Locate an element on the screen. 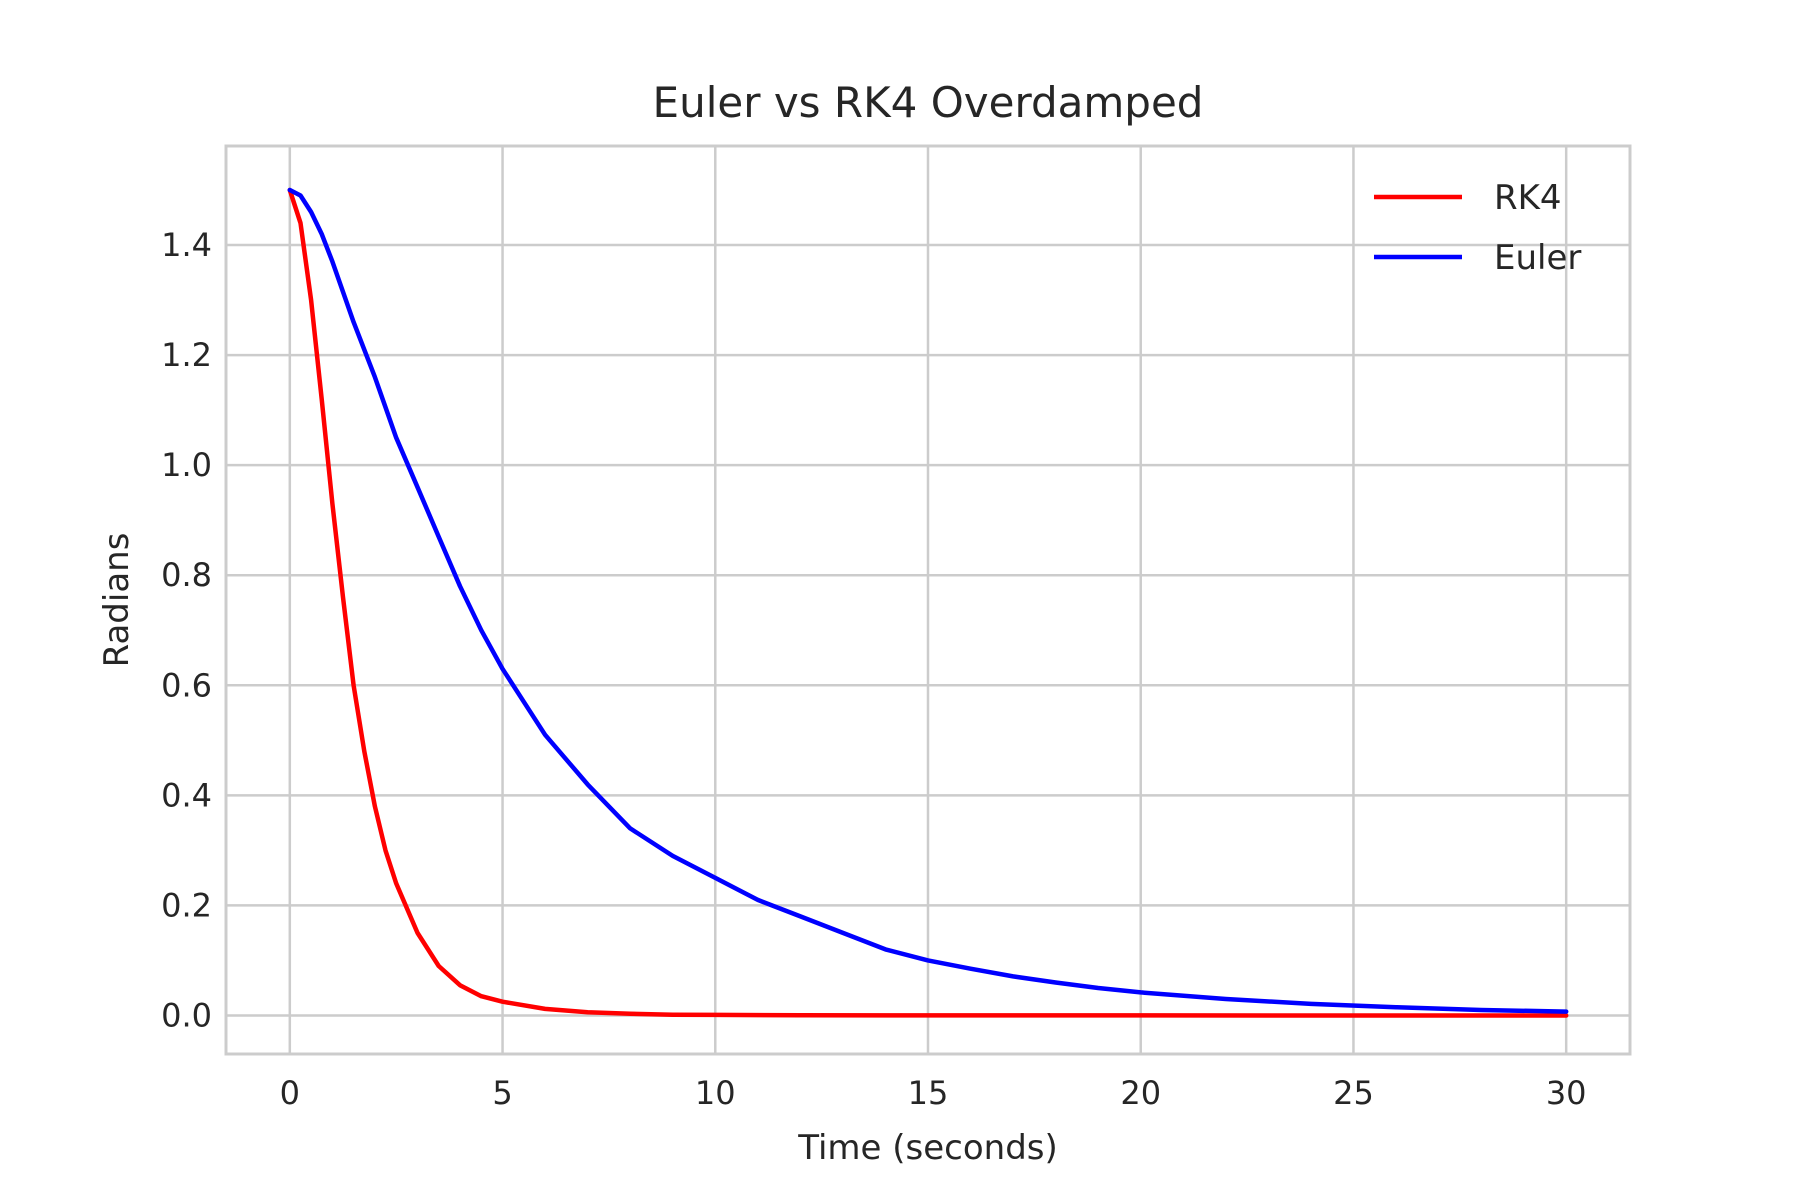 The height and width of the screenshot is (1200, 1800). x-tick-label: 15 is located at coordinates (928, 1093).